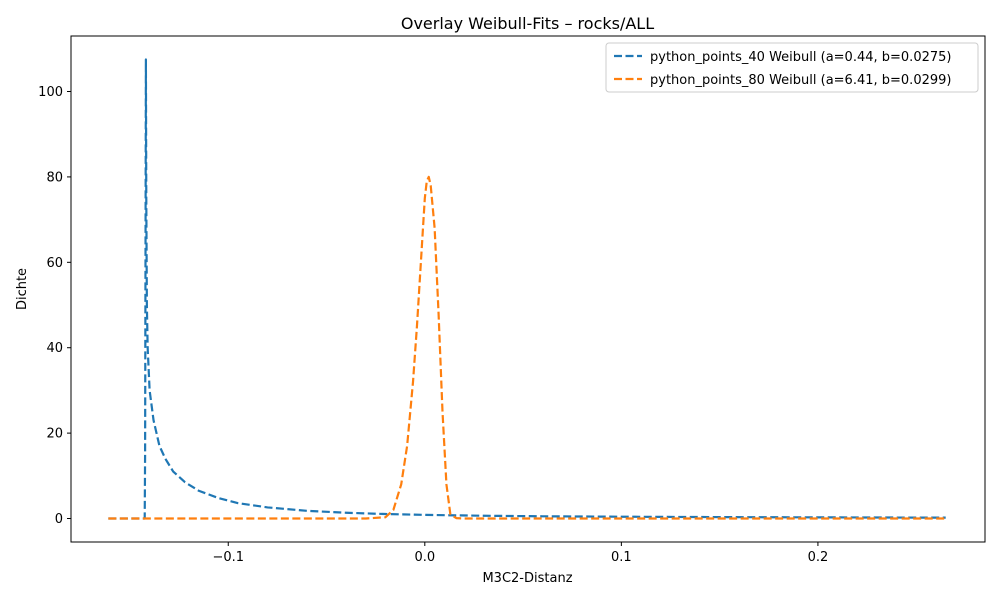 Image resolution: width=1000 pixels, height=600 pixels. What do you see at coordinates (50, 92) in the screenshot?
I see `y-tick-label: 100` at bounding box center [50, 92].